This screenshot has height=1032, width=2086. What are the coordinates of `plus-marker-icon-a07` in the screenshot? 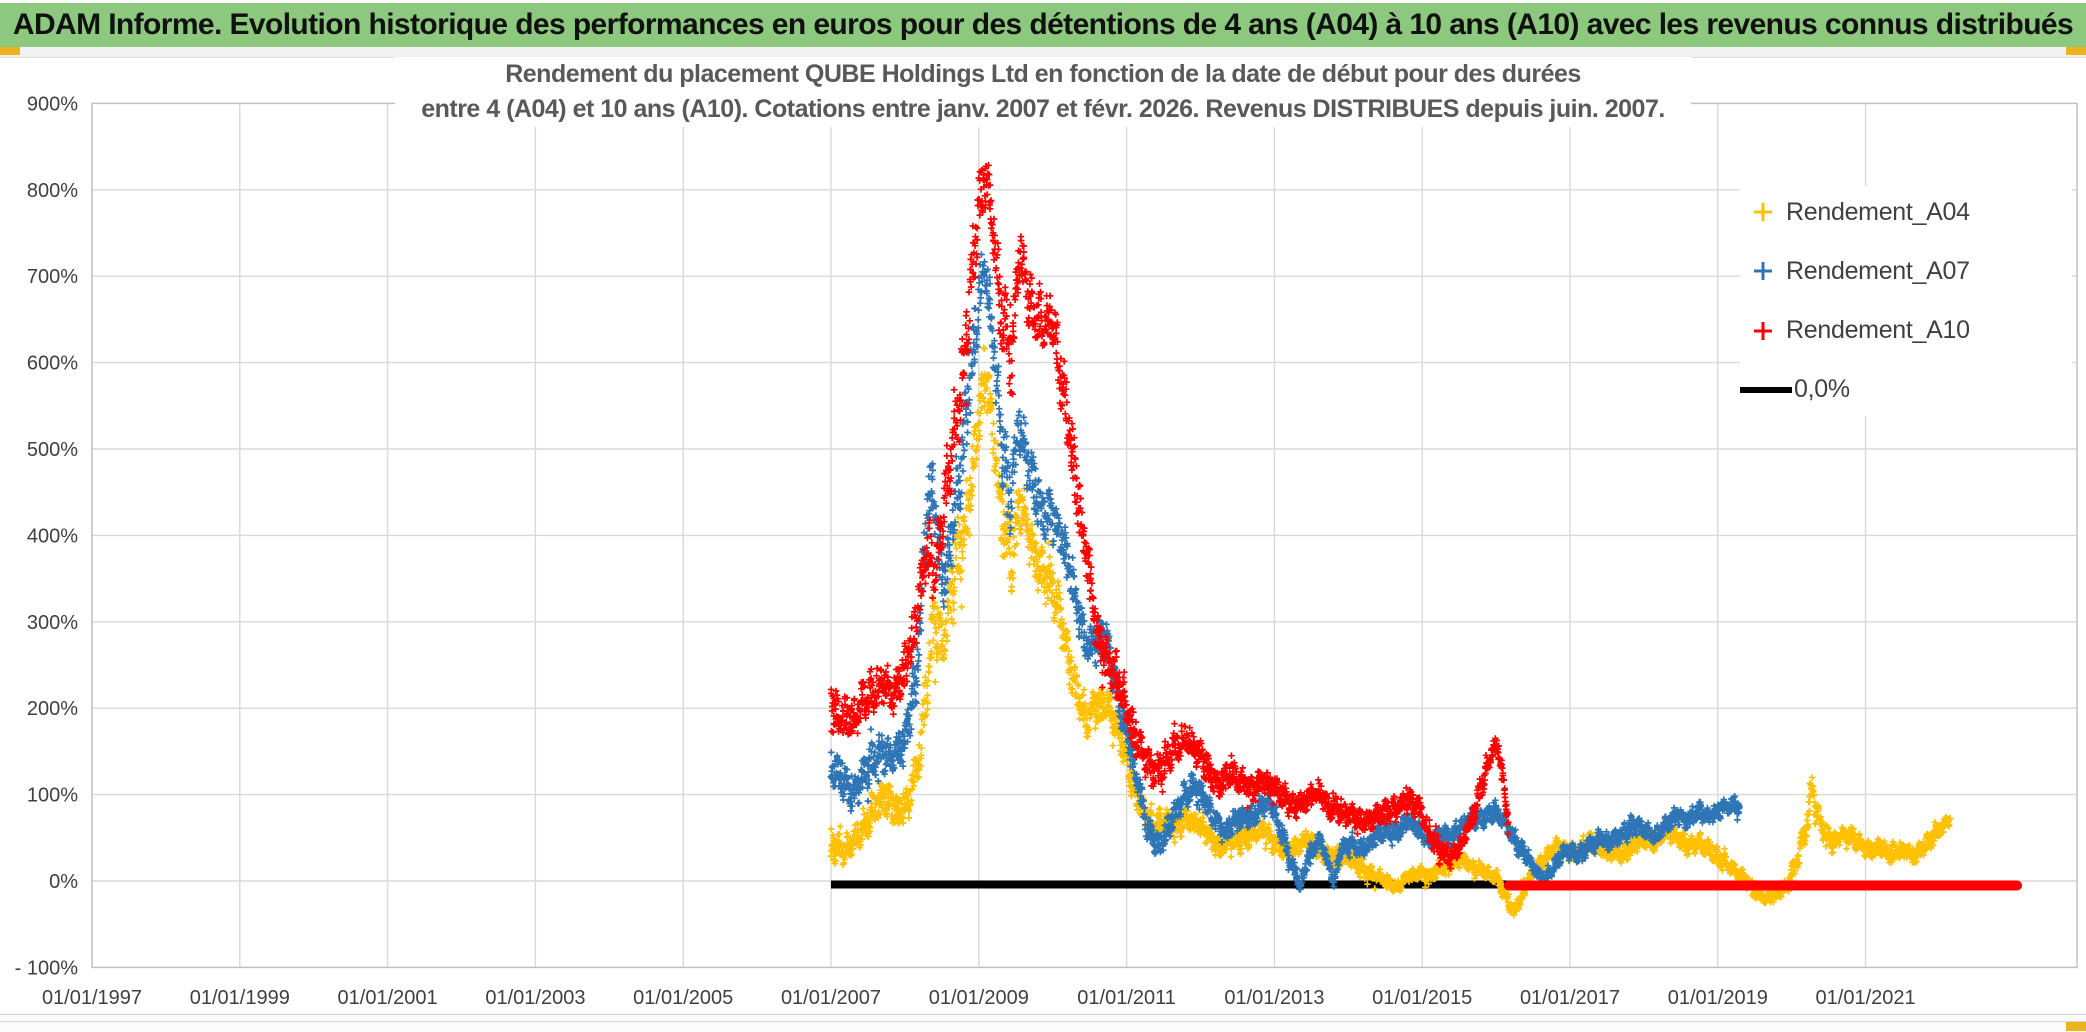 It's located at (1763, 271).